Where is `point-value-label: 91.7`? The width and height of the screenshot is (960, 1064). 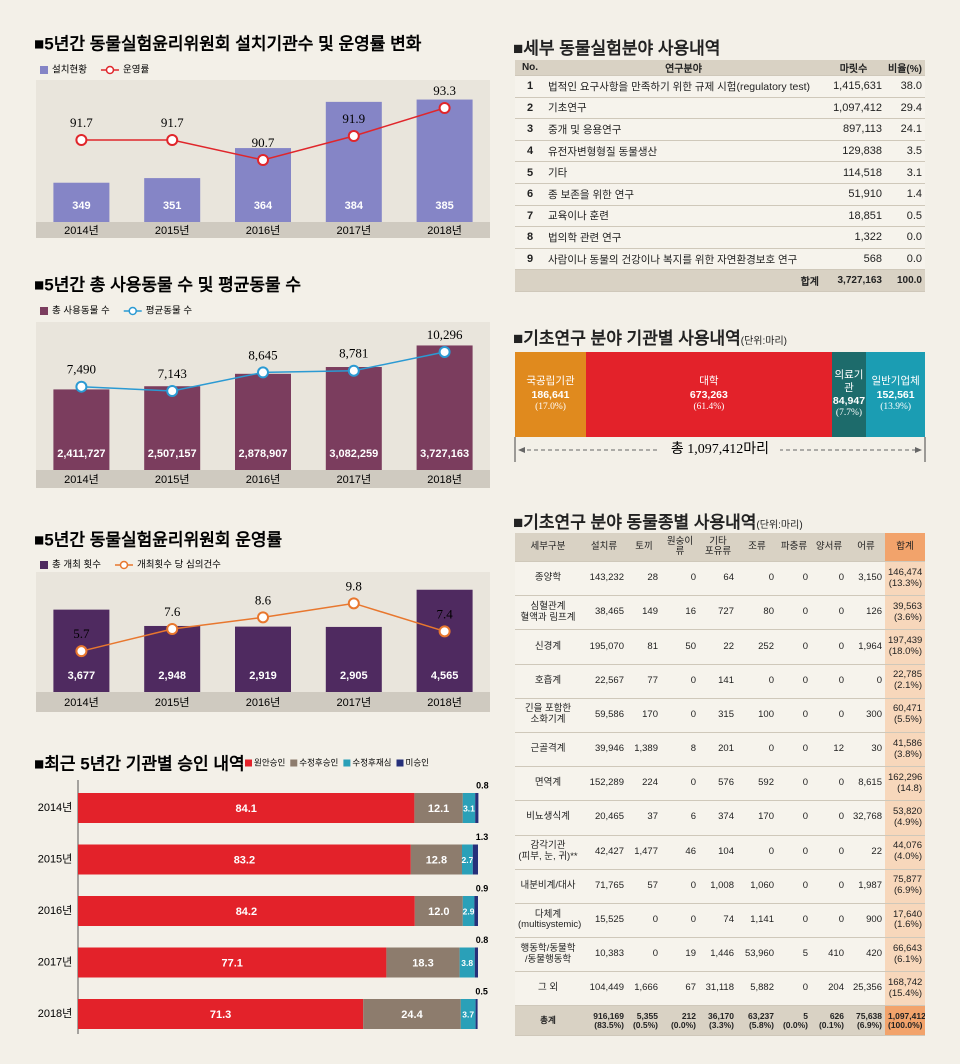
point-value-label: 91.7 is located at coordinates (172, 122).